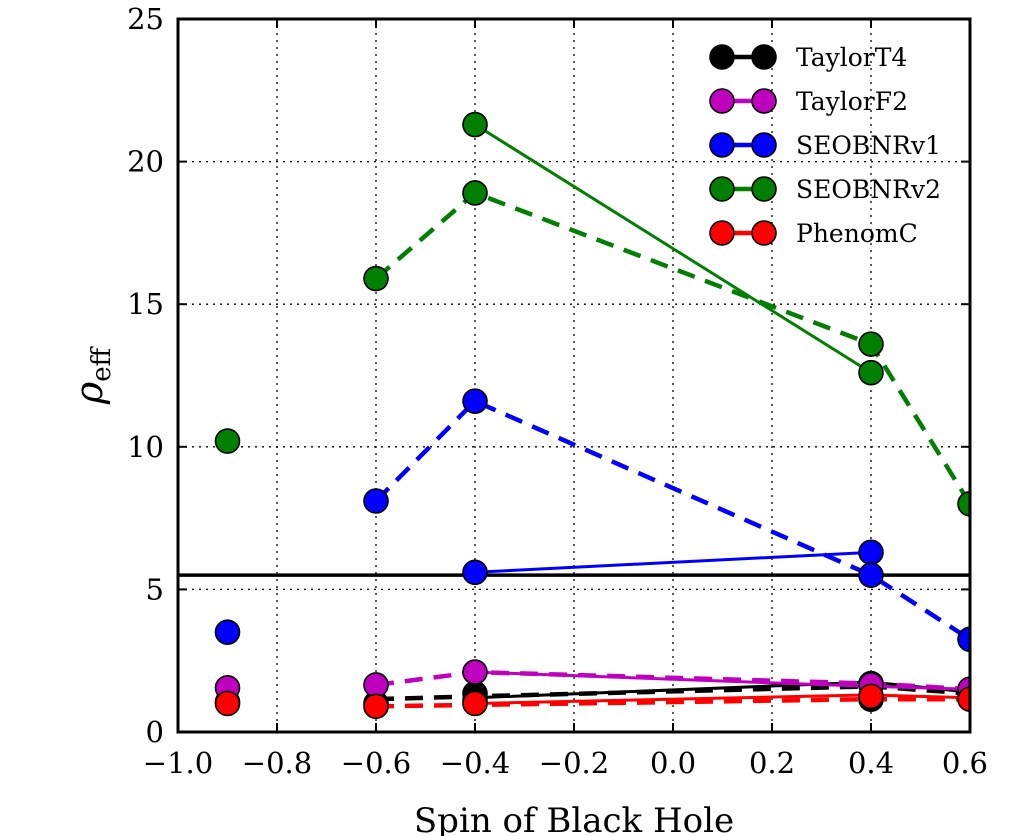 This screenshot has width=1021, height=836. I want to click on x-tick-label: −0.2, so click(574, 763).